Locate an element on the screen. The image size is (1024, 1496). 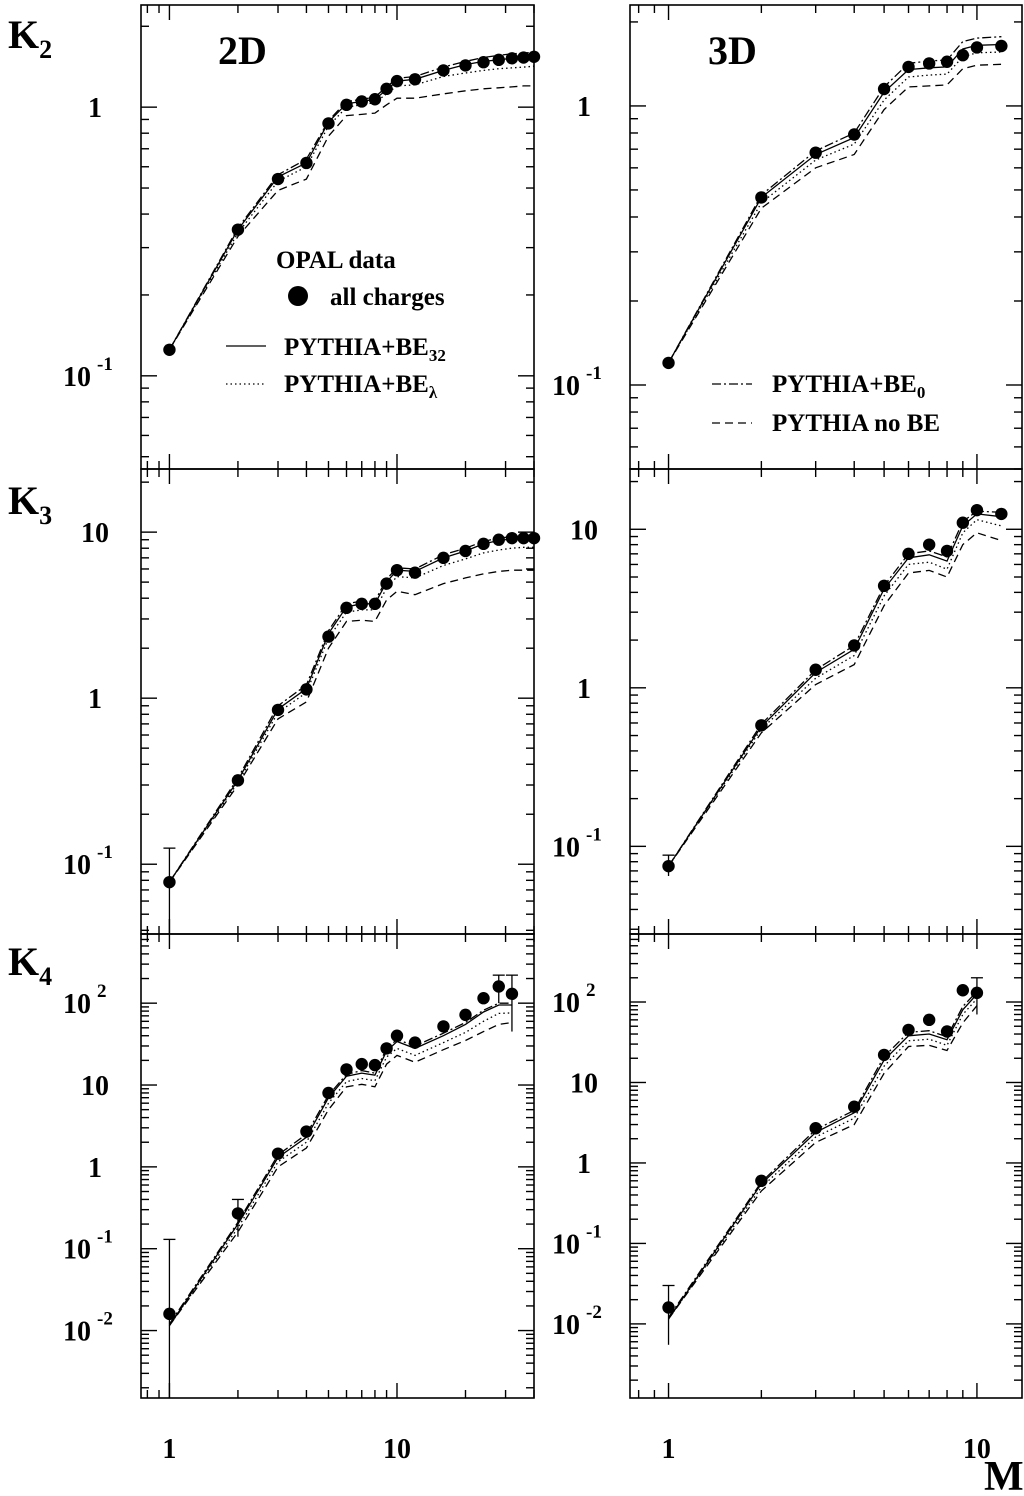
y-tick-label-exponent: 2 is located at coordinates (591, 990).